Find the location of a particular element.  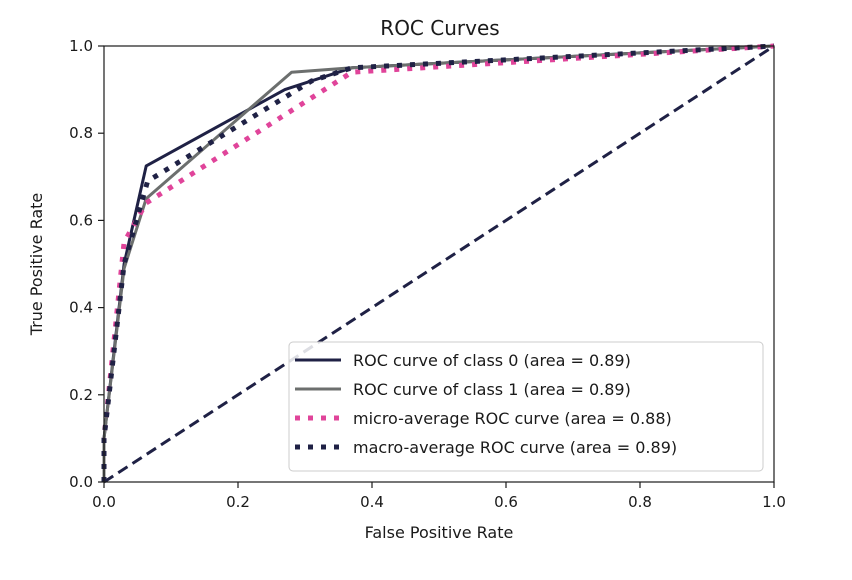

y-tick-label: 0.2 is located at coordinates (81, 395).